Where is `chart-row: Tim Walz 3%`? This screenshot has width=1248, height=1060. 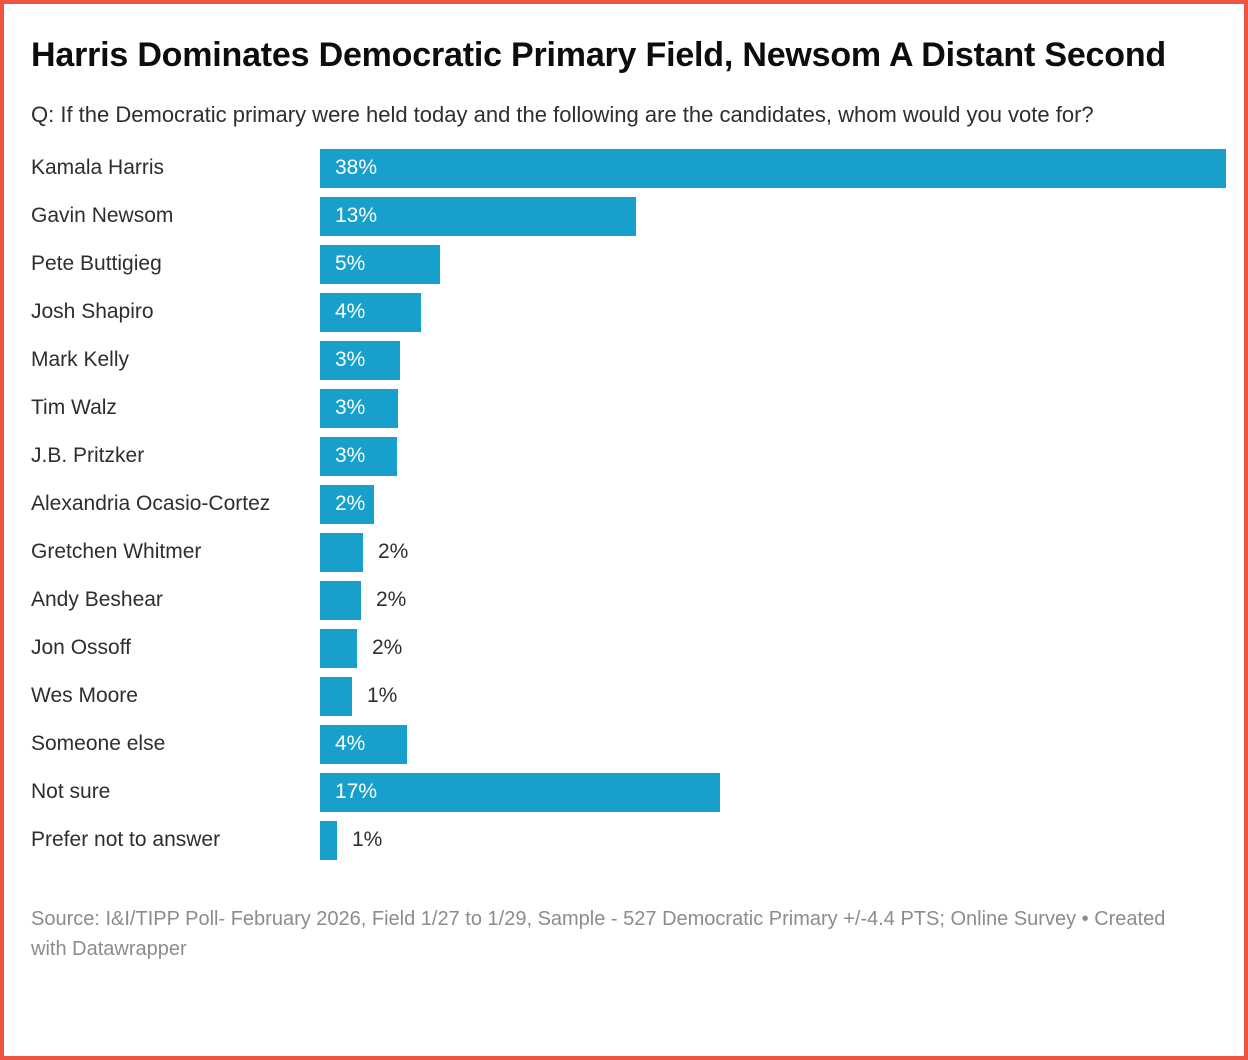 chart-row: Tim Walz 3% is located at coordinates (624, 408).